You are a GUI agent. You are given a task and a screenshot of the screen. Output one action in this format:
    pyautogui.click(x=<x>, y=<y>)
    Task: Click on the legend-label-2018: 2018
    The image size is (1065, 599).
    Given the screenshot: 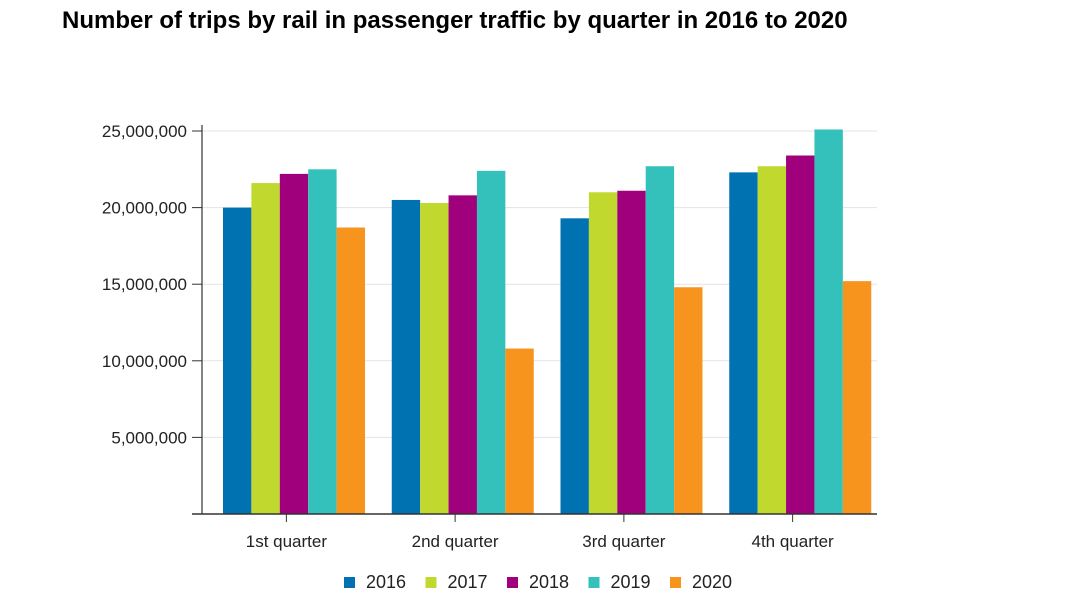 What is the action you would take?
    pyautogui.click(x=549, y=582)
    